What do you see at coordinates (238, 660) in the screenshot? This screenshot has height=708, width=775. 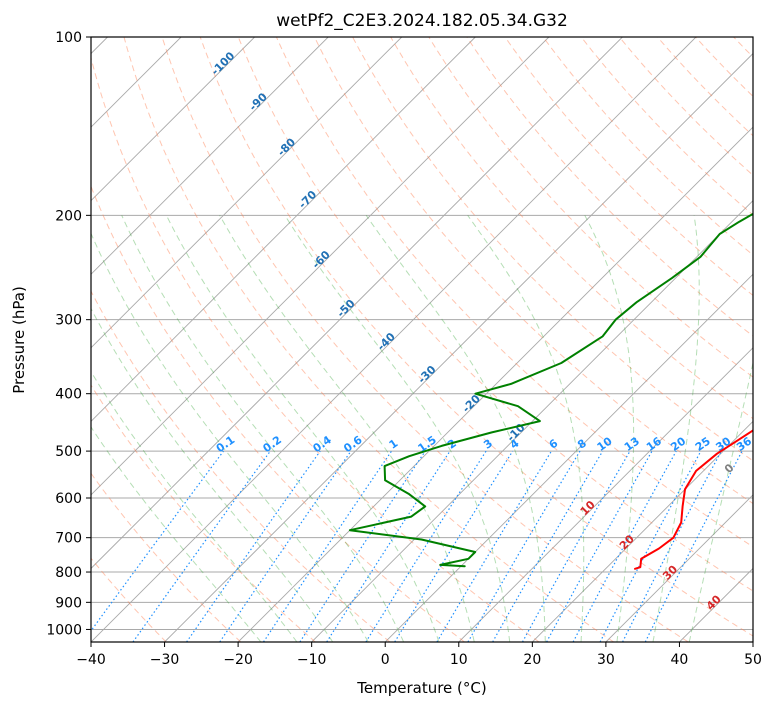 I see `x-tick-label: −20` at bounding box center [238, 660].